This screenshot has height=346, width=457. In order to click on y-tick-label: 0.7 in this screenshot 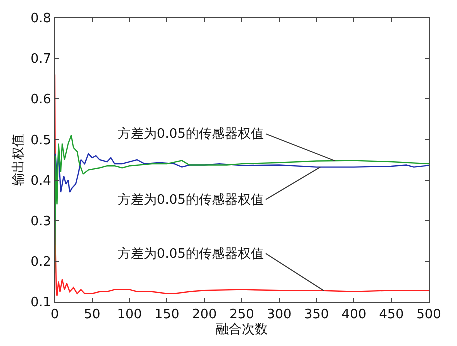, I will do `click(41, 60)`.